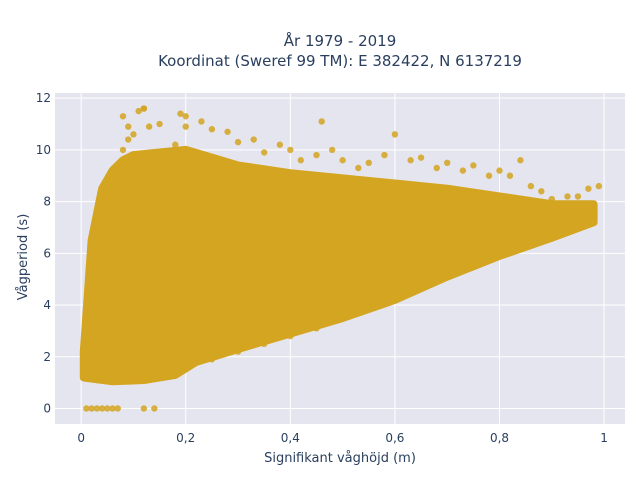 Image resolution: width=640 pixels, height=480 pixels. I want to click on x-tick-label: 0,8, so click(499, 438).